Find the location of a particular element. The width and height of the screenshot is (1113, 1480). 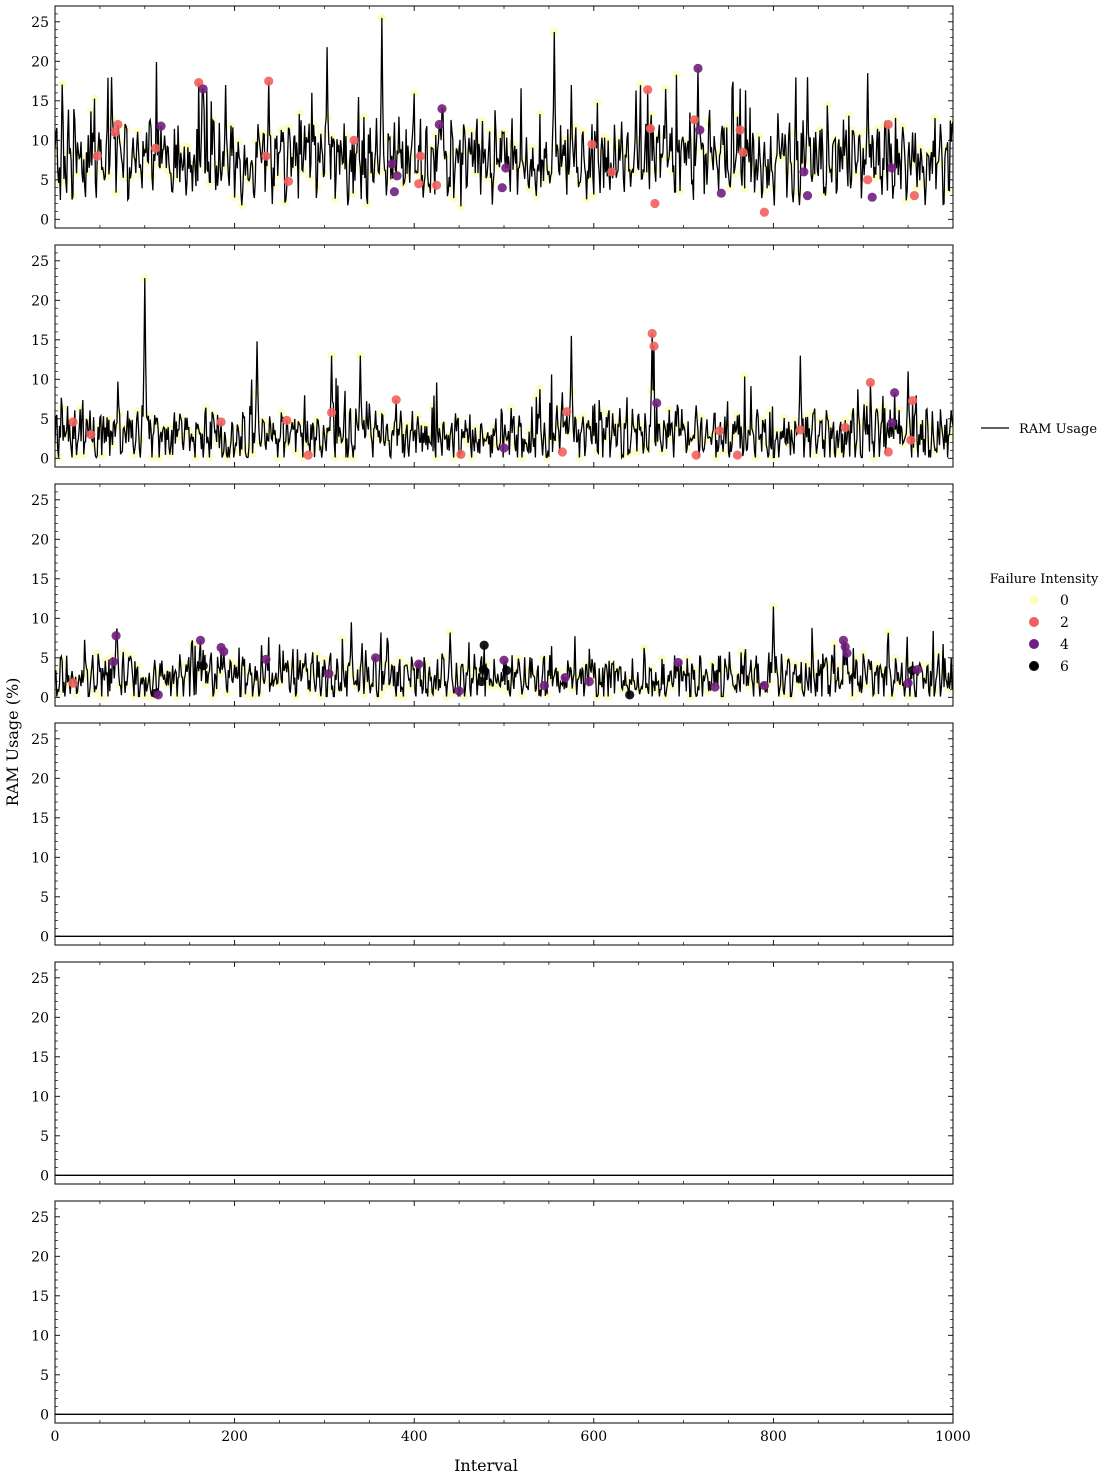

panel-6: 0 5 10 15 20 25 0 200 400 600 800 1000 is located at coordinates (501, 1322).